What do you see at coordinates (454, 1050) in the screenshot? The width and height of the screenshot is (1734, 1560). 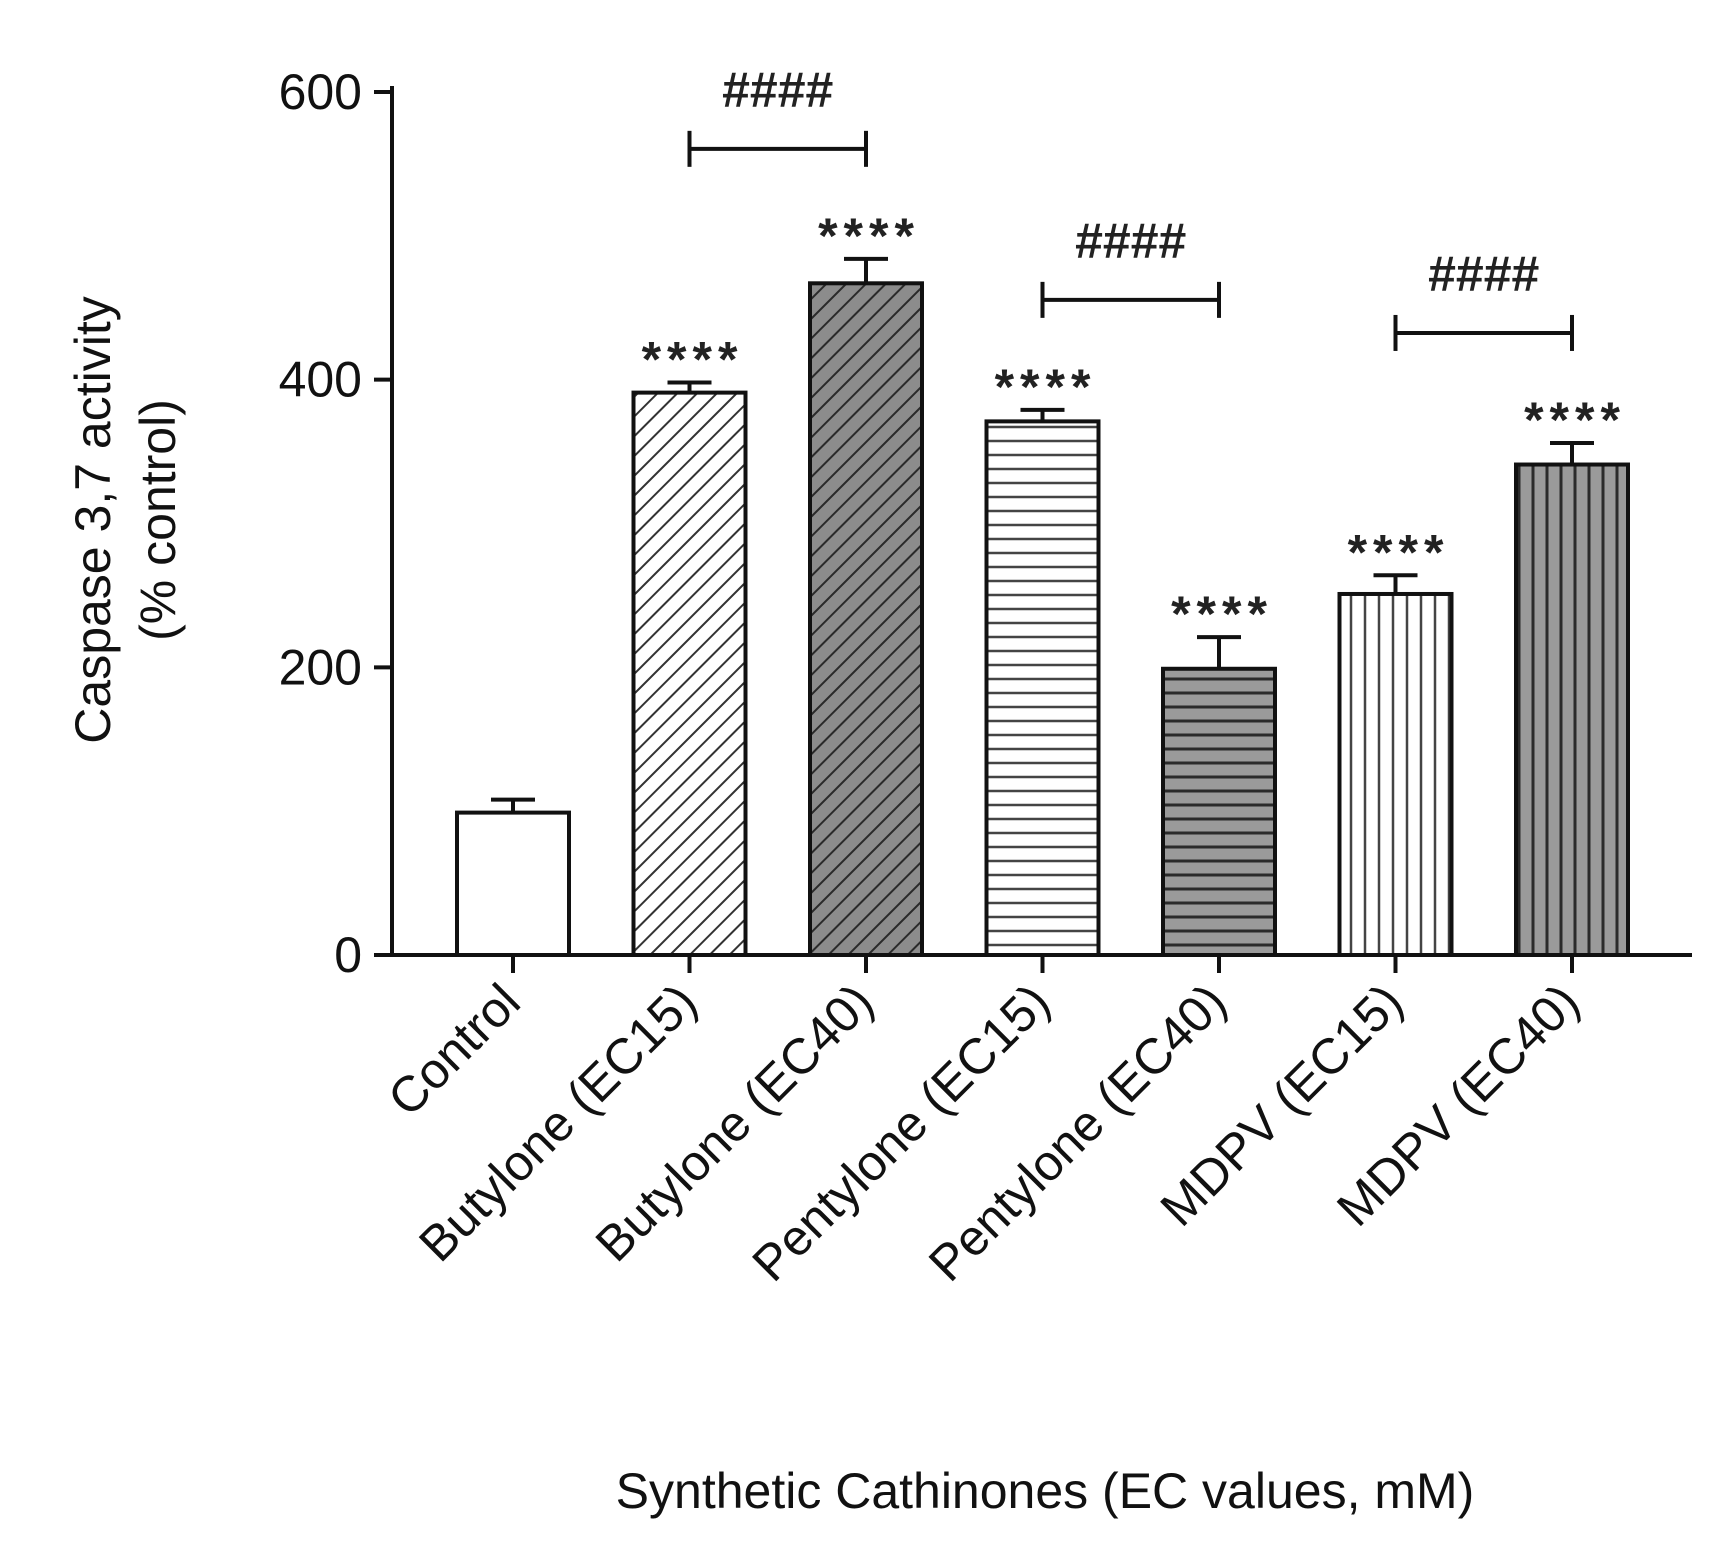 I see `category-label-0: Control` at bounding box center [454, 1050].